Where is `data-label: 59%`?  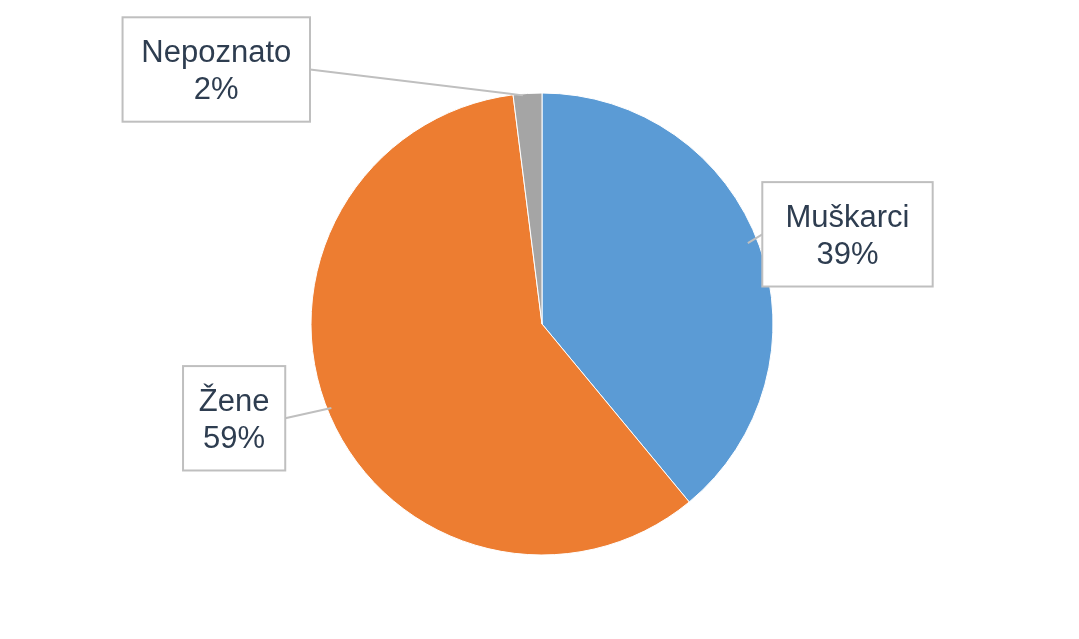
data-label: 59% is located at coordinates (234, 437).